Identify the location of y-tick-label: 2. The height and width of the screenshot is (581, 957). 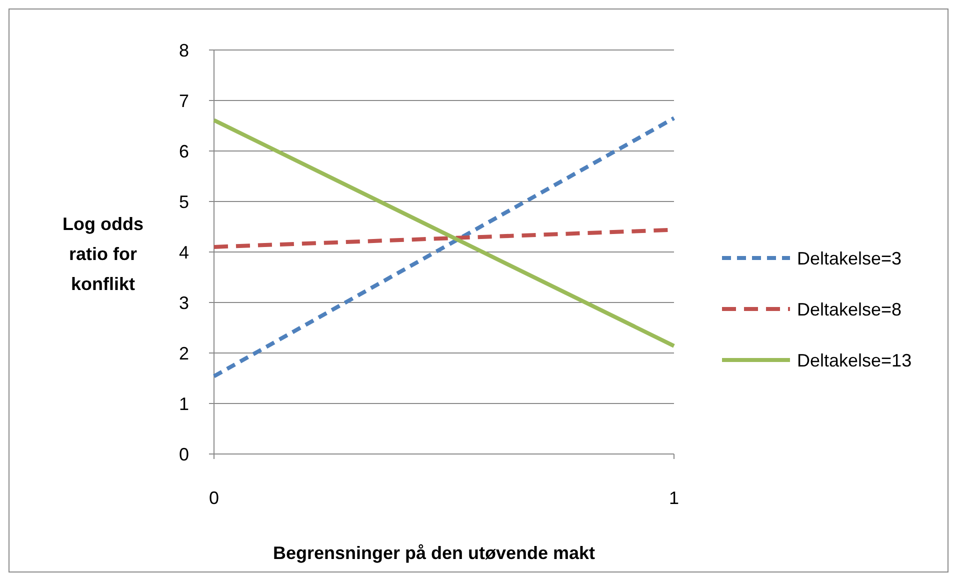
(183, 353).